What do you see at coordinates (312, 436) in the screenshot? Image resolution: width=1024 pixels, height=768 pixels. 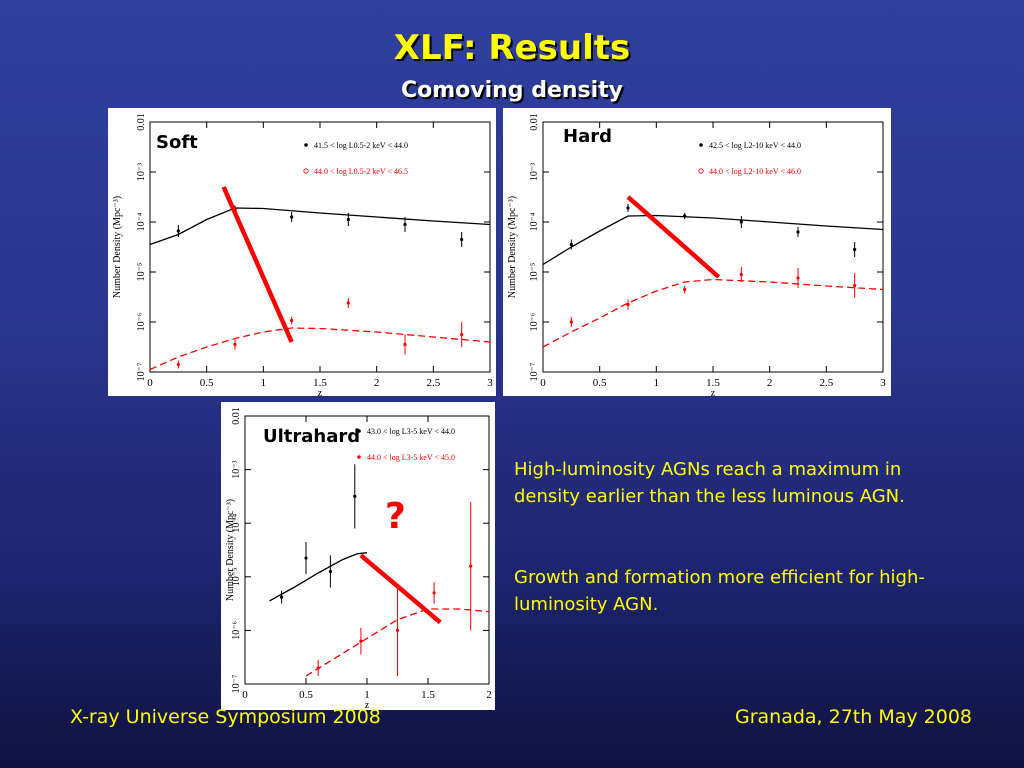 I see `ultrahard-panel-label: Ultrahard` at bounding box center [312, 436].